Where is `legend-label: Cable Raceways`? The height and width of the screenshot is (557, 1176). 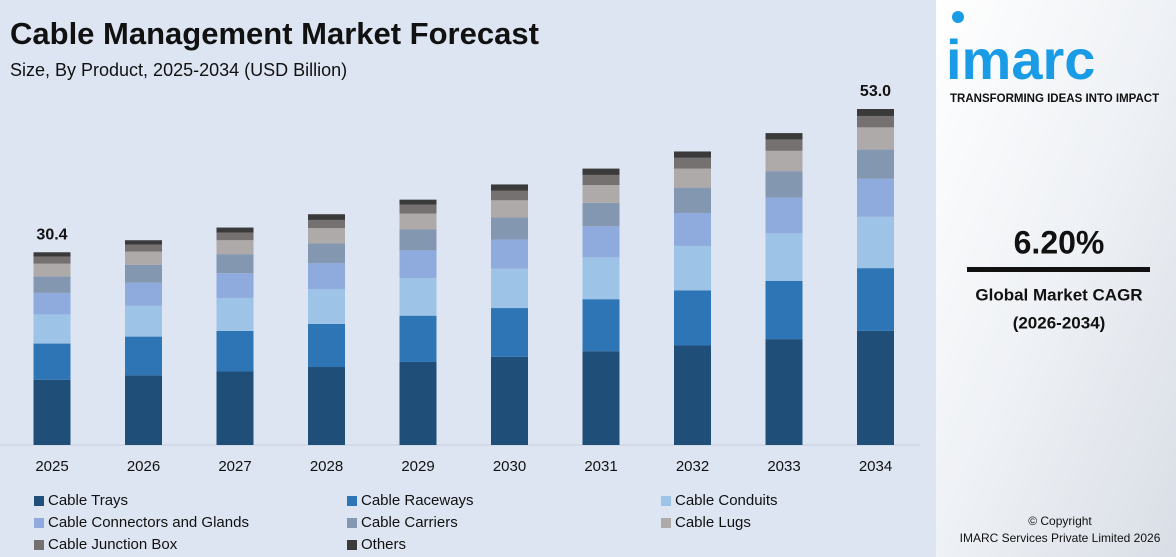
legend-label: Cable Raceways is located at coordinates (417, 500).